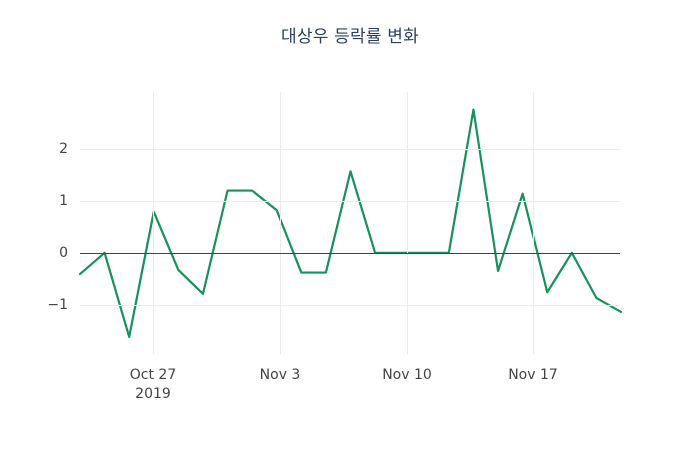 This screenshot has height=450, width=700. Describe the element at coordinates (533, 375) in the screenshot. I see `x-tick-label: Nov 17` at that location.